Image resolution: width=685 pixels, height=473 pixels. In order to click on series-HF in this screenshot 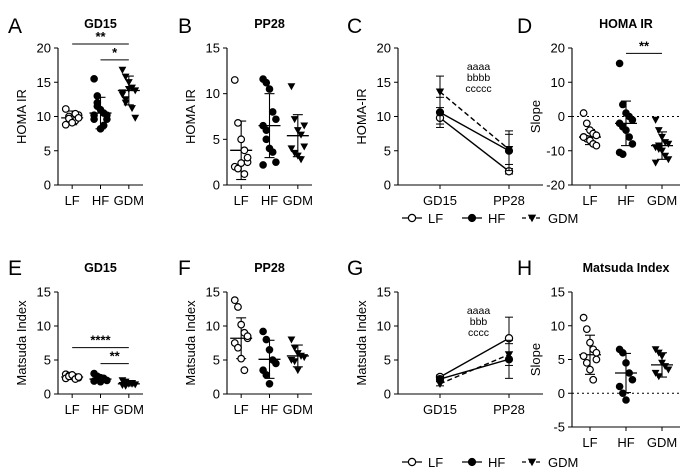, I will do `click(474, 361)`.